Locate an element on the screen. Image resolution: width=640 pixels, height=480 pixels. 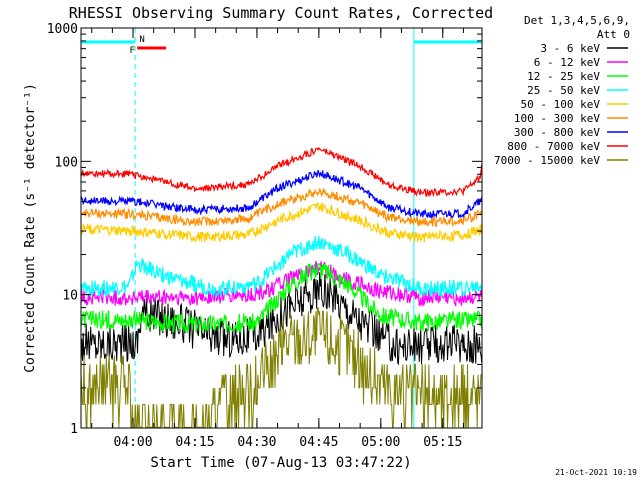
attenuator-state-label: F is located at coordinates (131, 51).